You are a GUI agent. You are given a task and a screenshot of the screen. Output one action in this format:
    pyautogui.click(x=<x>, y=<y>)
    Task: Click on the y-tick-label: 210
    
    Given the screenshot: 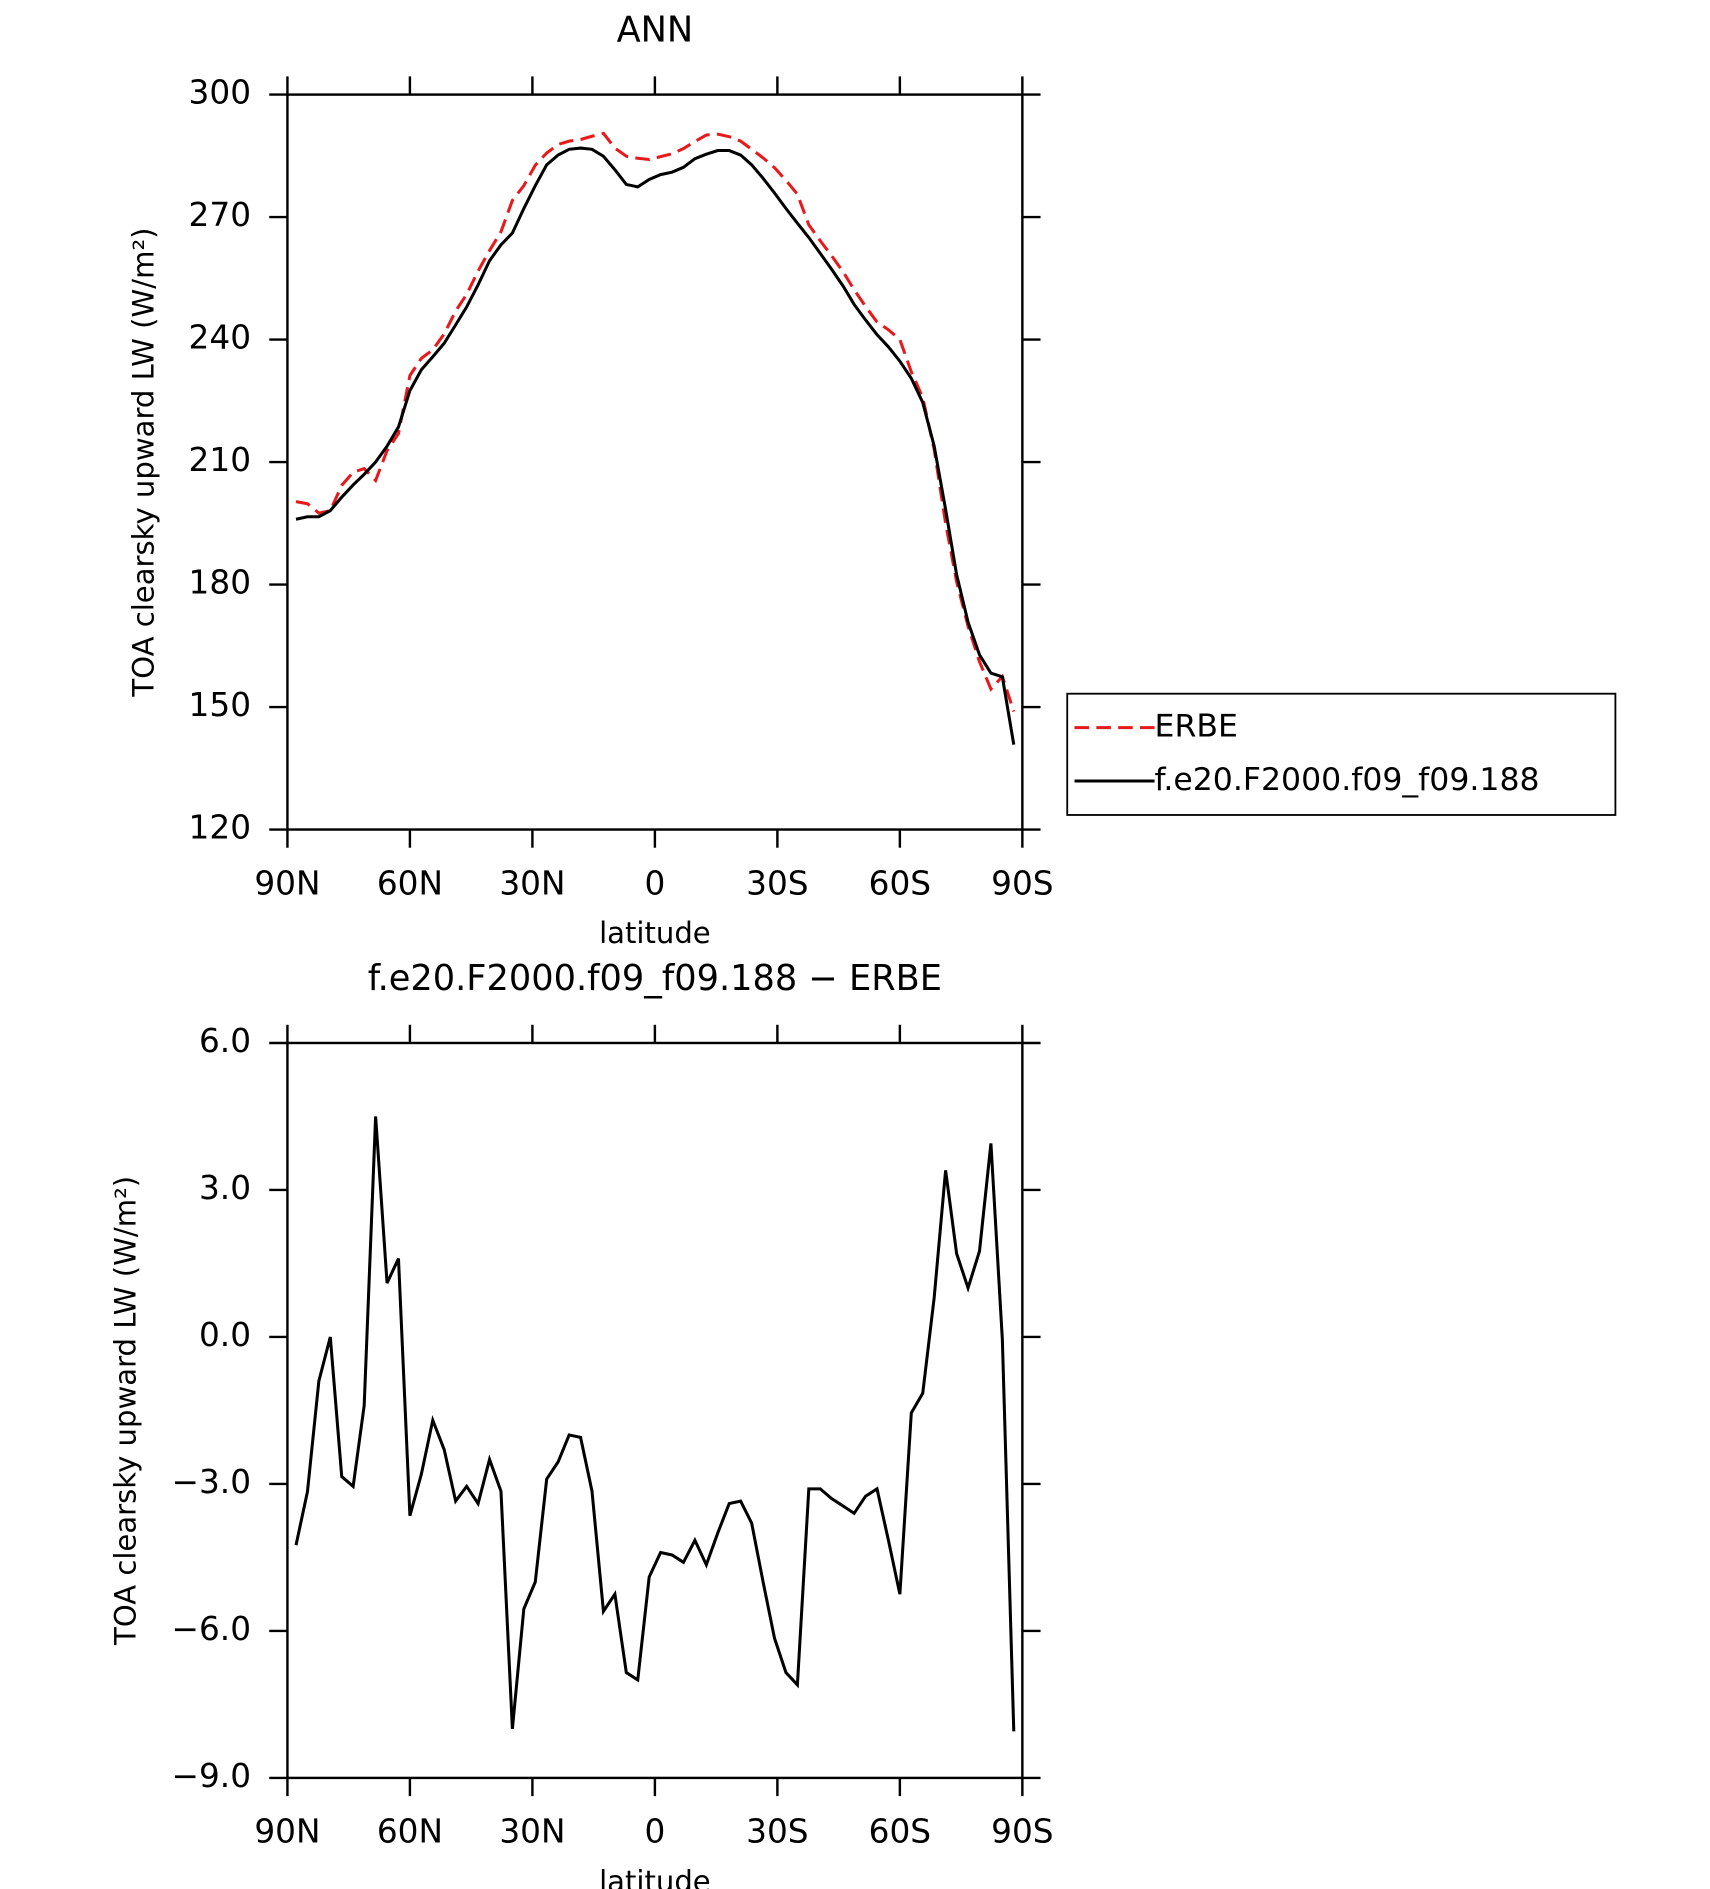 What is the action you would take?
    pyautogui.click(x=220, y=460)
    